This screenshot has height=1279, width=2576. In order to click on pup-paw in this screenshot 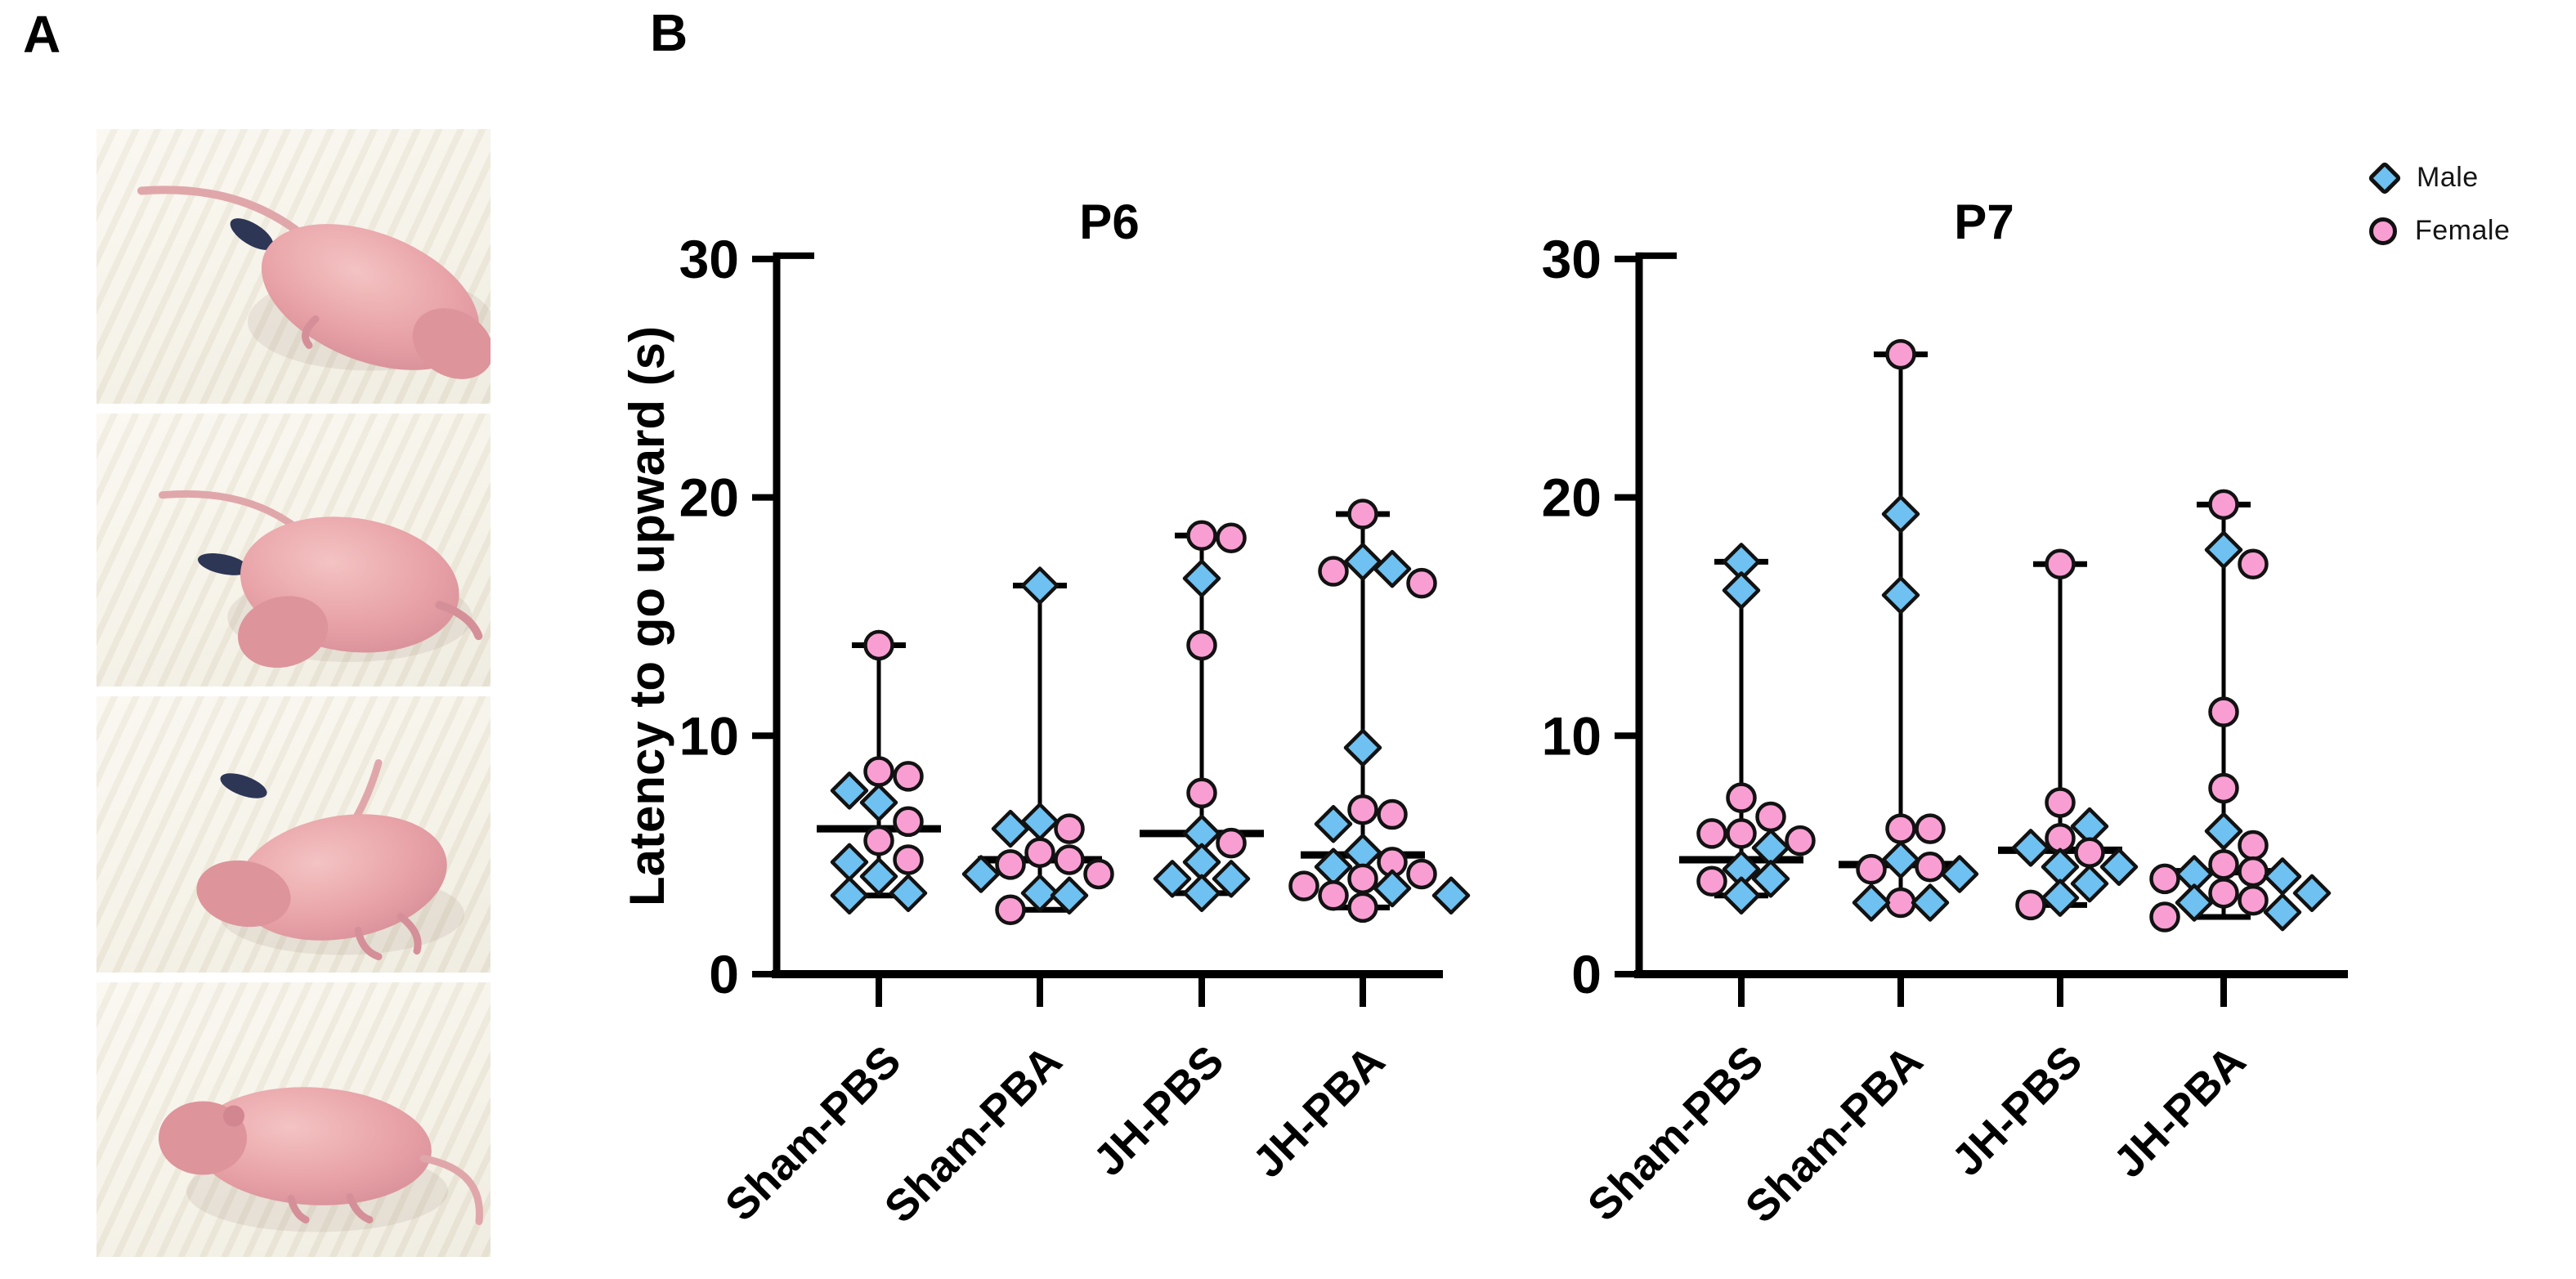, I will do `click(311, 332)`.